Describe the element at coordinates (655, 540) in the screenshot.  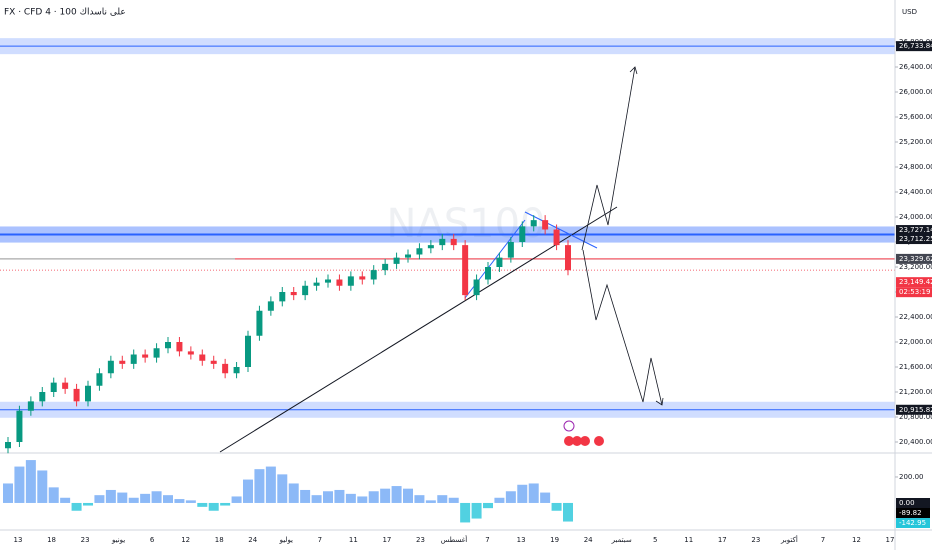
I see `x-tick-label: 5` at that location.